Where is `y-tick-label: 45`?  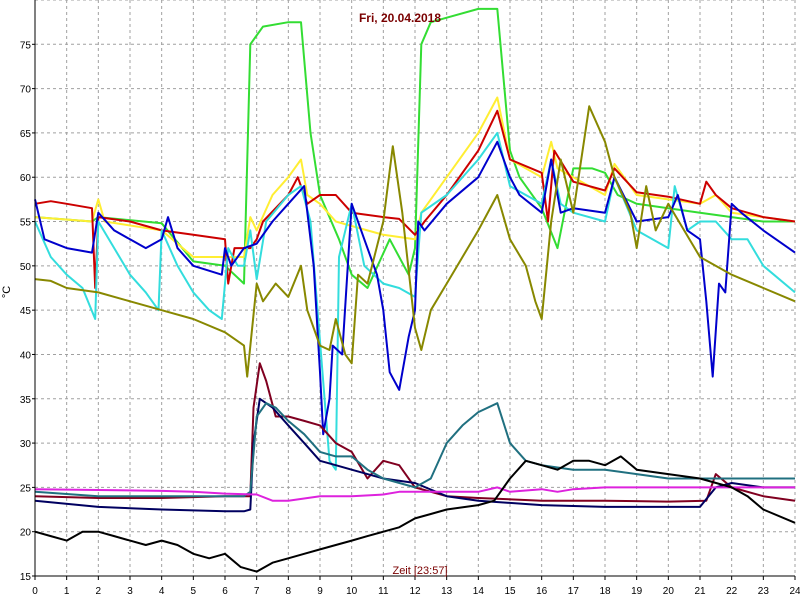 y-tick-label: 45 is located at coordinates (26, 311).